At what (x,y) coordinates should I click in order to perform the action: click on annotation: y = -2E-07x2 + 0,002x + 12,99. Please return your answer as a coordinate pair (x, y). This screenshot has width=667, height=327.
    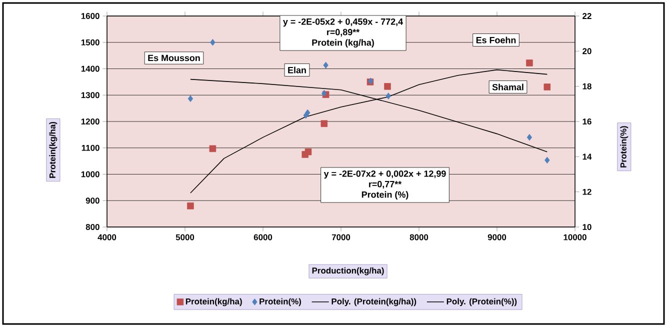
    Looking at the image, I should click on (385, 174).